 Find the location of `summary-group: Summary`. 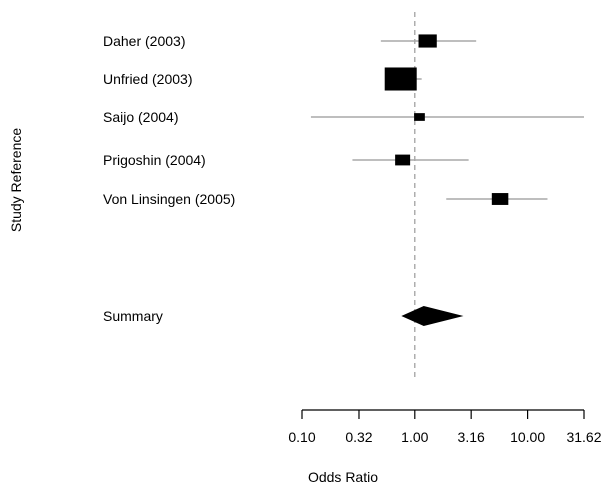

summary-group: Summary is located at coordinates (283, 316).